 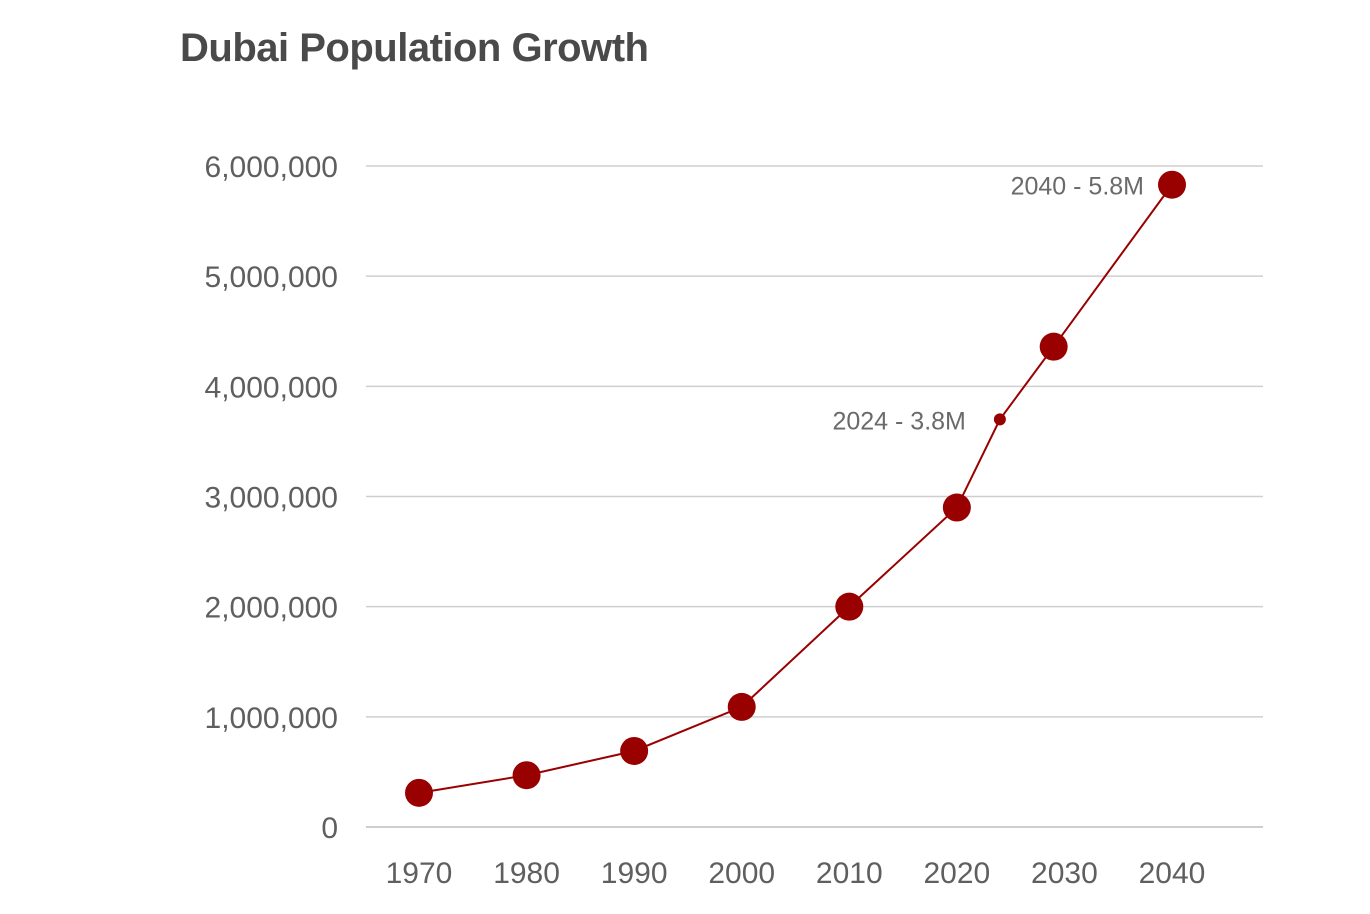 What do you see at coordinates (526, 873) in the screenshot?
I see `x-tick-label: 1980` at bounding box center [526, 873].